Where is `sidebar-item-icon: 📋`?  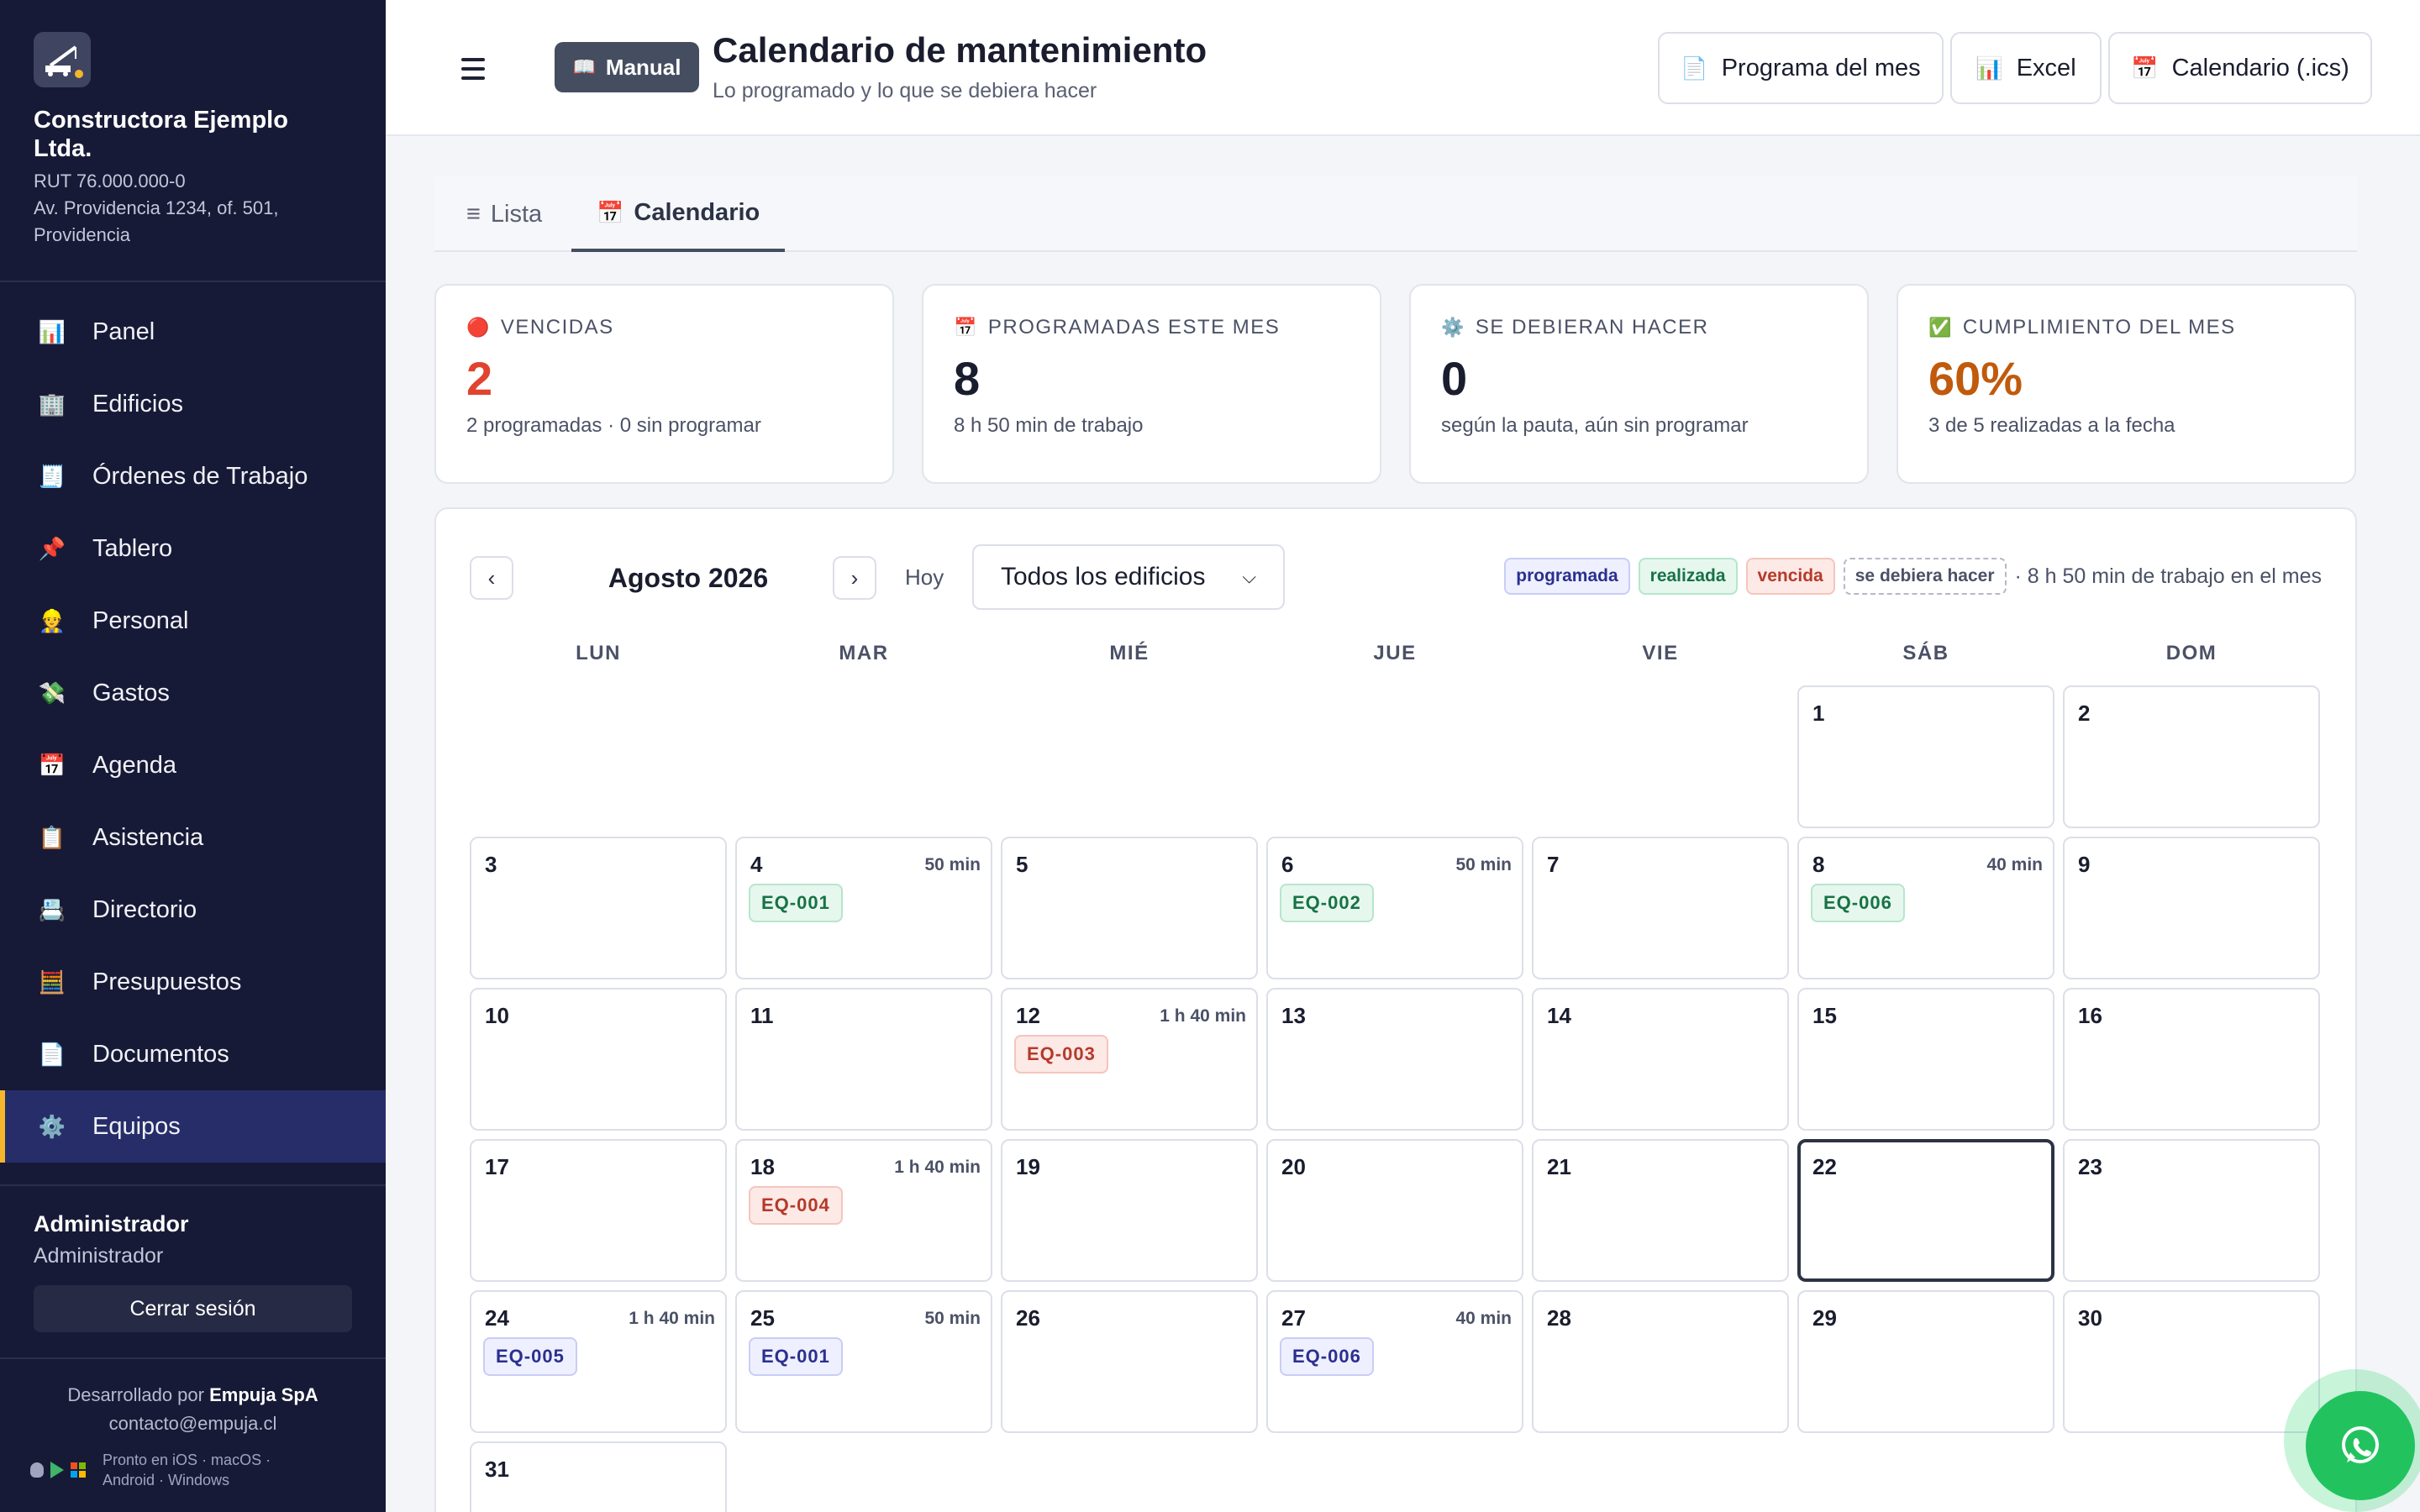 sidebar-item-icon: 📋 is located at coordinates (52, 837).